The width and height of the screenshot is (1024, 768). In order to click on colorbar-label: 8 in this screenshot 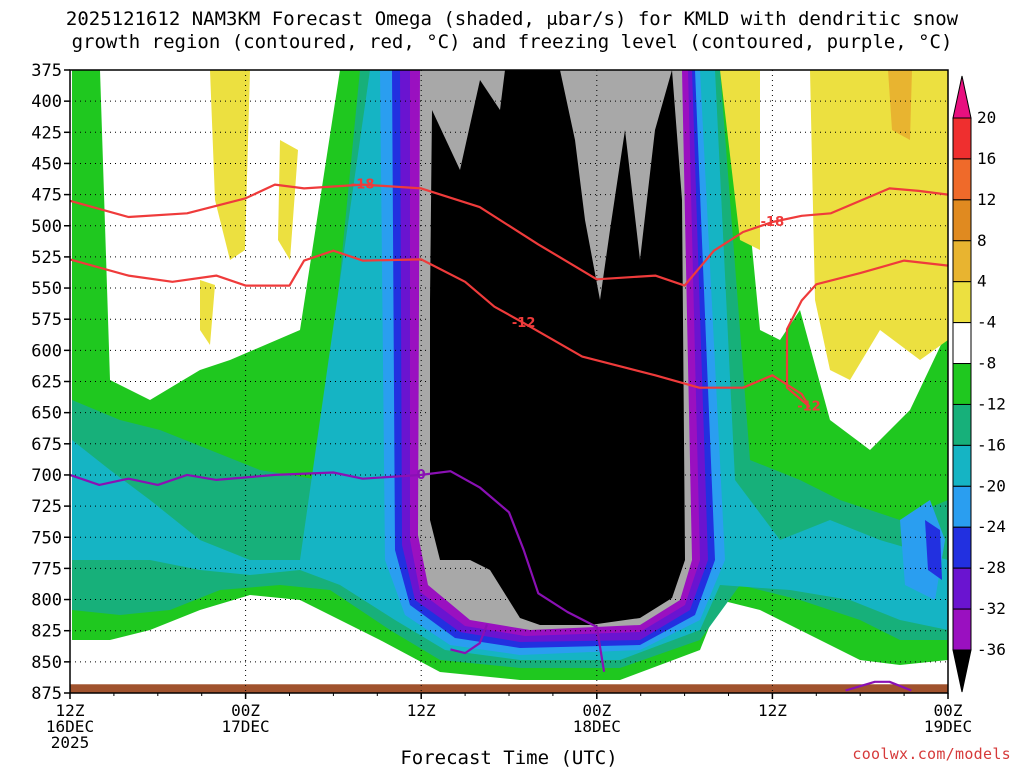, I will do `click(982, 240)`.